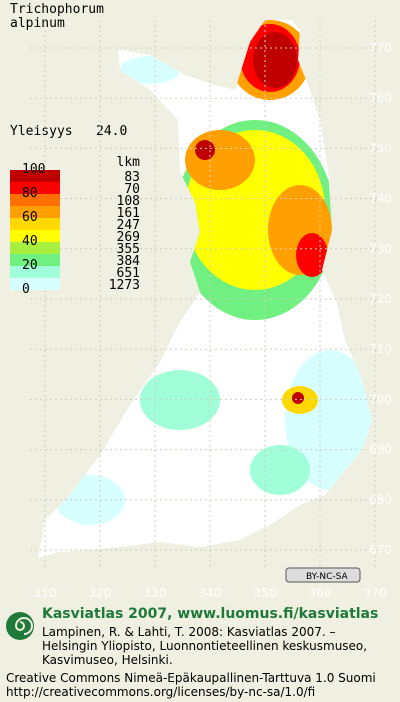  Describe the element at coordinates (128, 273) in the screenshot. I see `legend-count: 651` at that location.